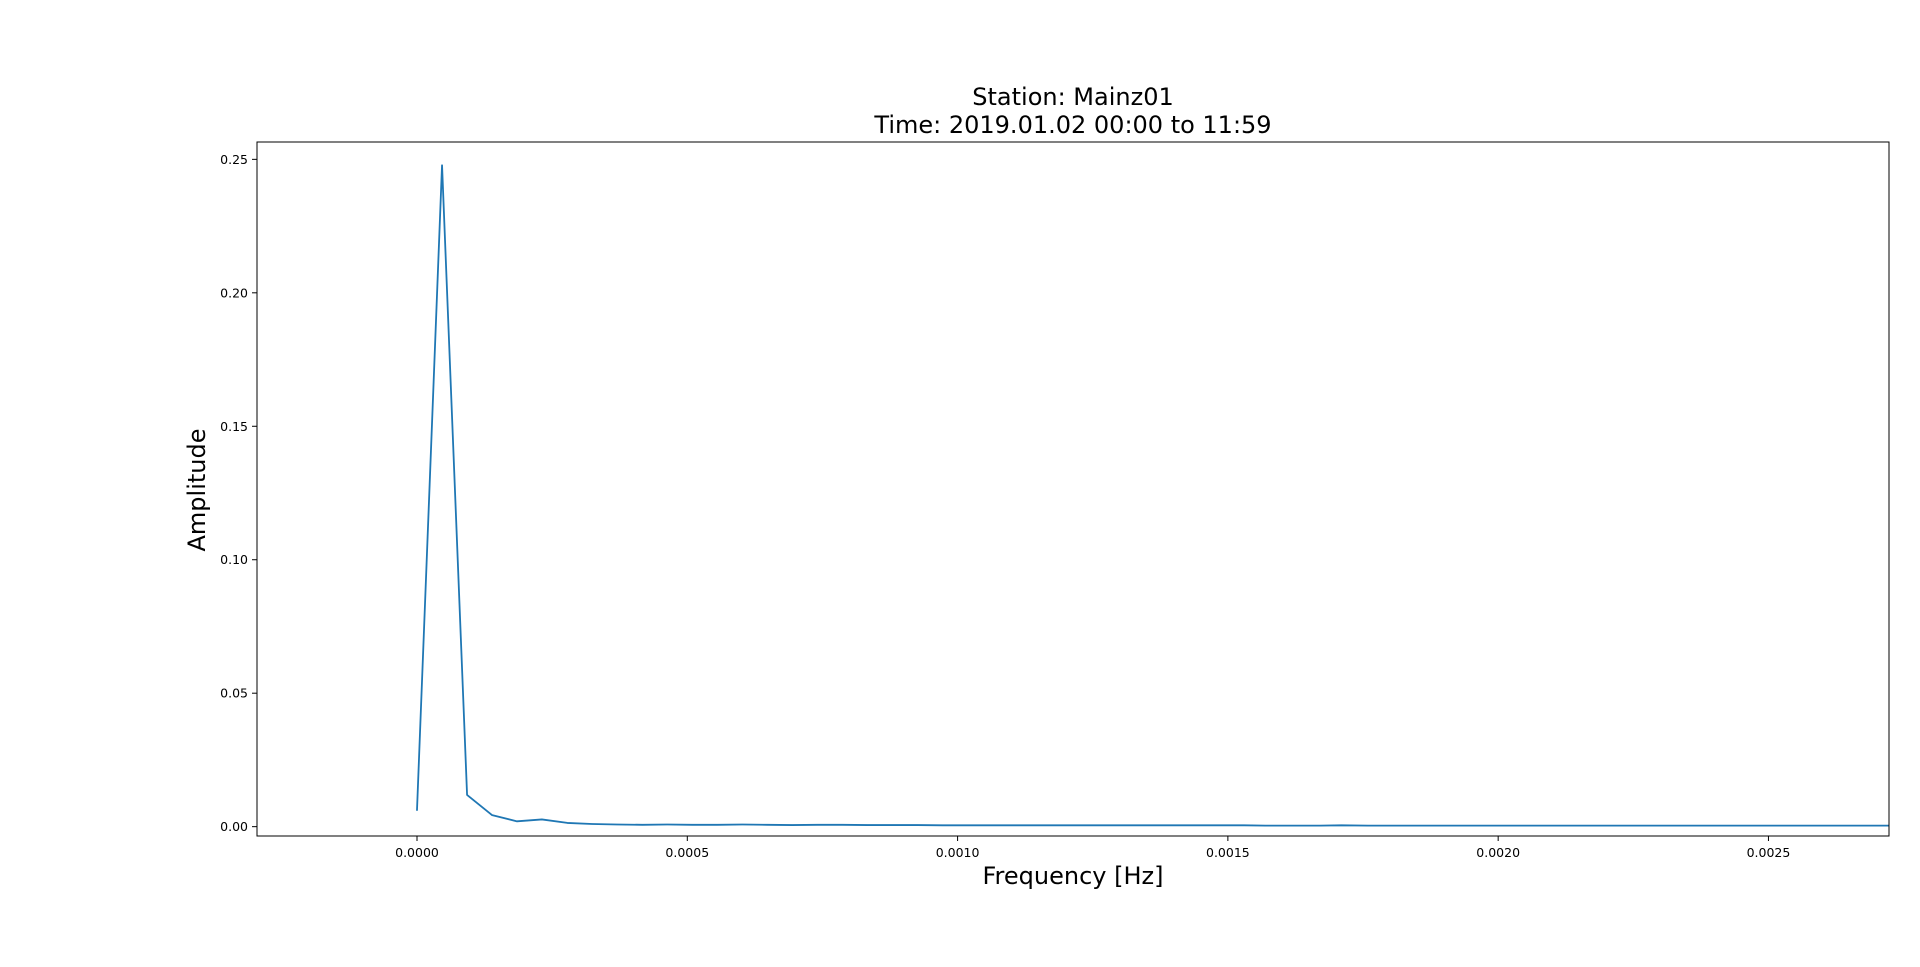 This screenshot has height=967, width=1920. Describe the element at coordinates (1072, 97) in the screenshot. I see `chart-title-line-1: Station: Mainz01` at that location.